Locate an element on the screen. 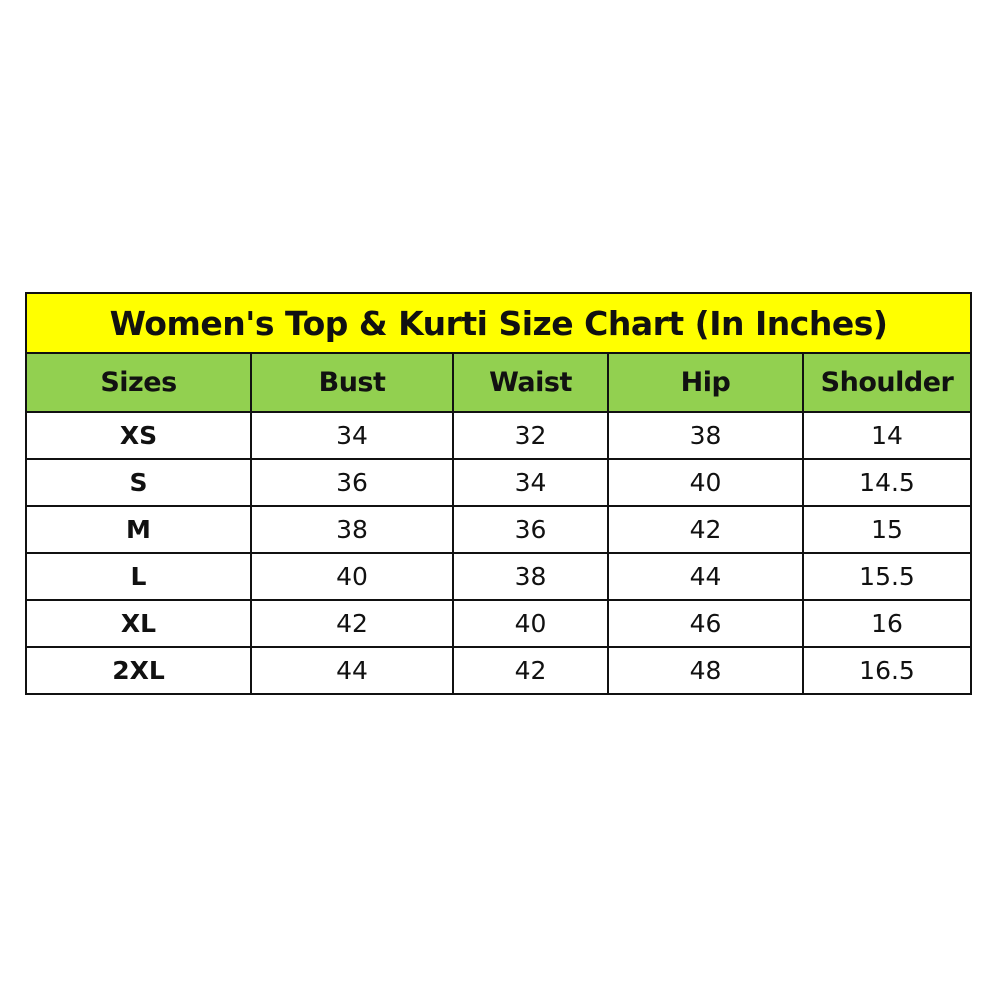 This screenshot has width=1000, height=1000. header-row: Sizes Bust Waist Hip Shoulder is located at coordinates (499, 382).